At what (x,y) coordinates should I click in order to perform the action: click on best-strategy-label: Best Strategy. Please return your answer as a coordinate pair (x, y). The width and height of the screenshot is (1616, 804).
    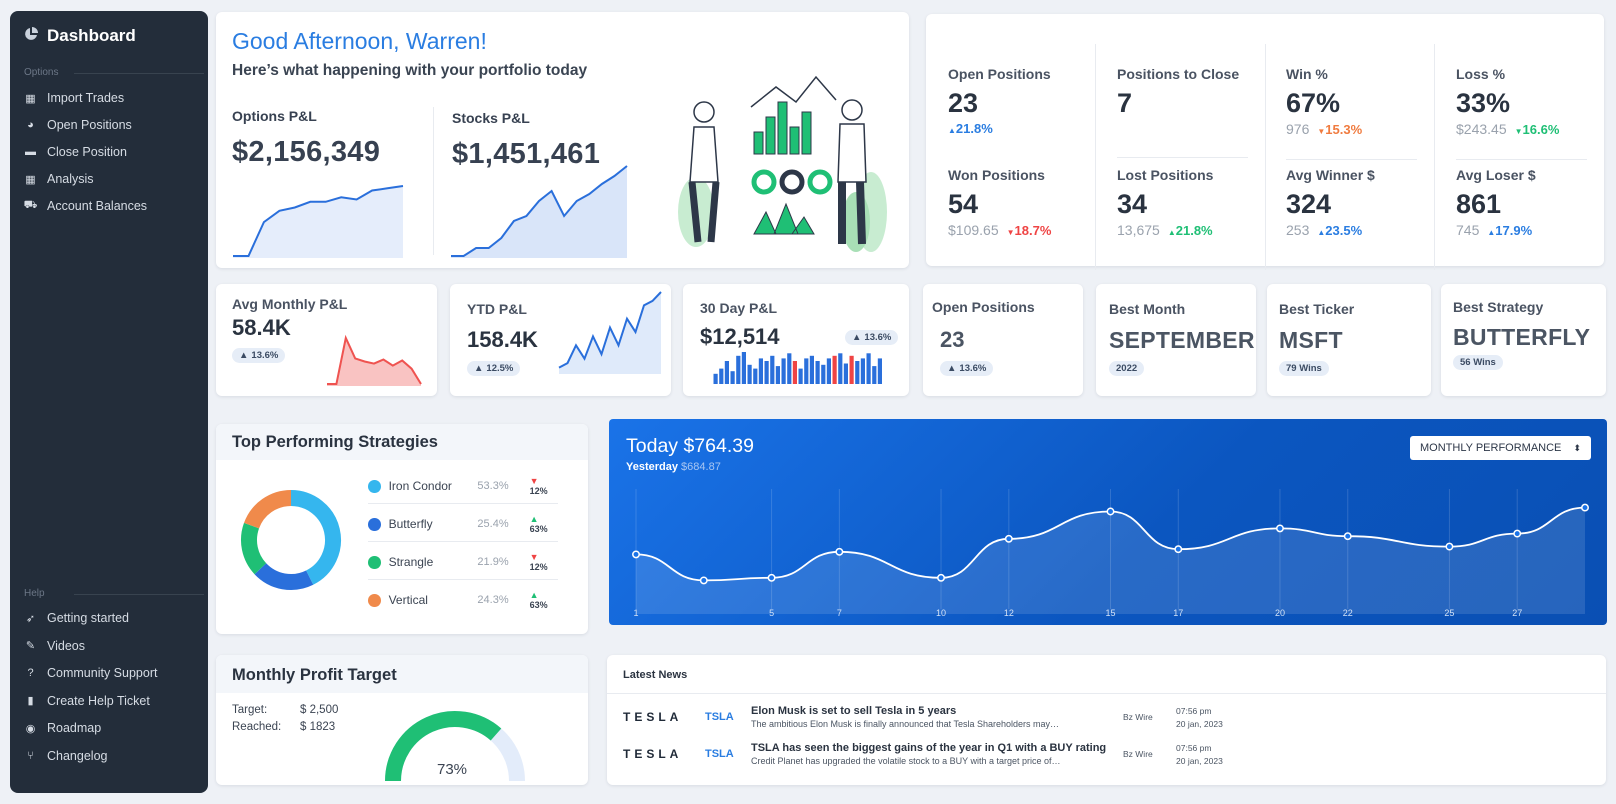
    Looking at the image, I should click on (1498, 307).